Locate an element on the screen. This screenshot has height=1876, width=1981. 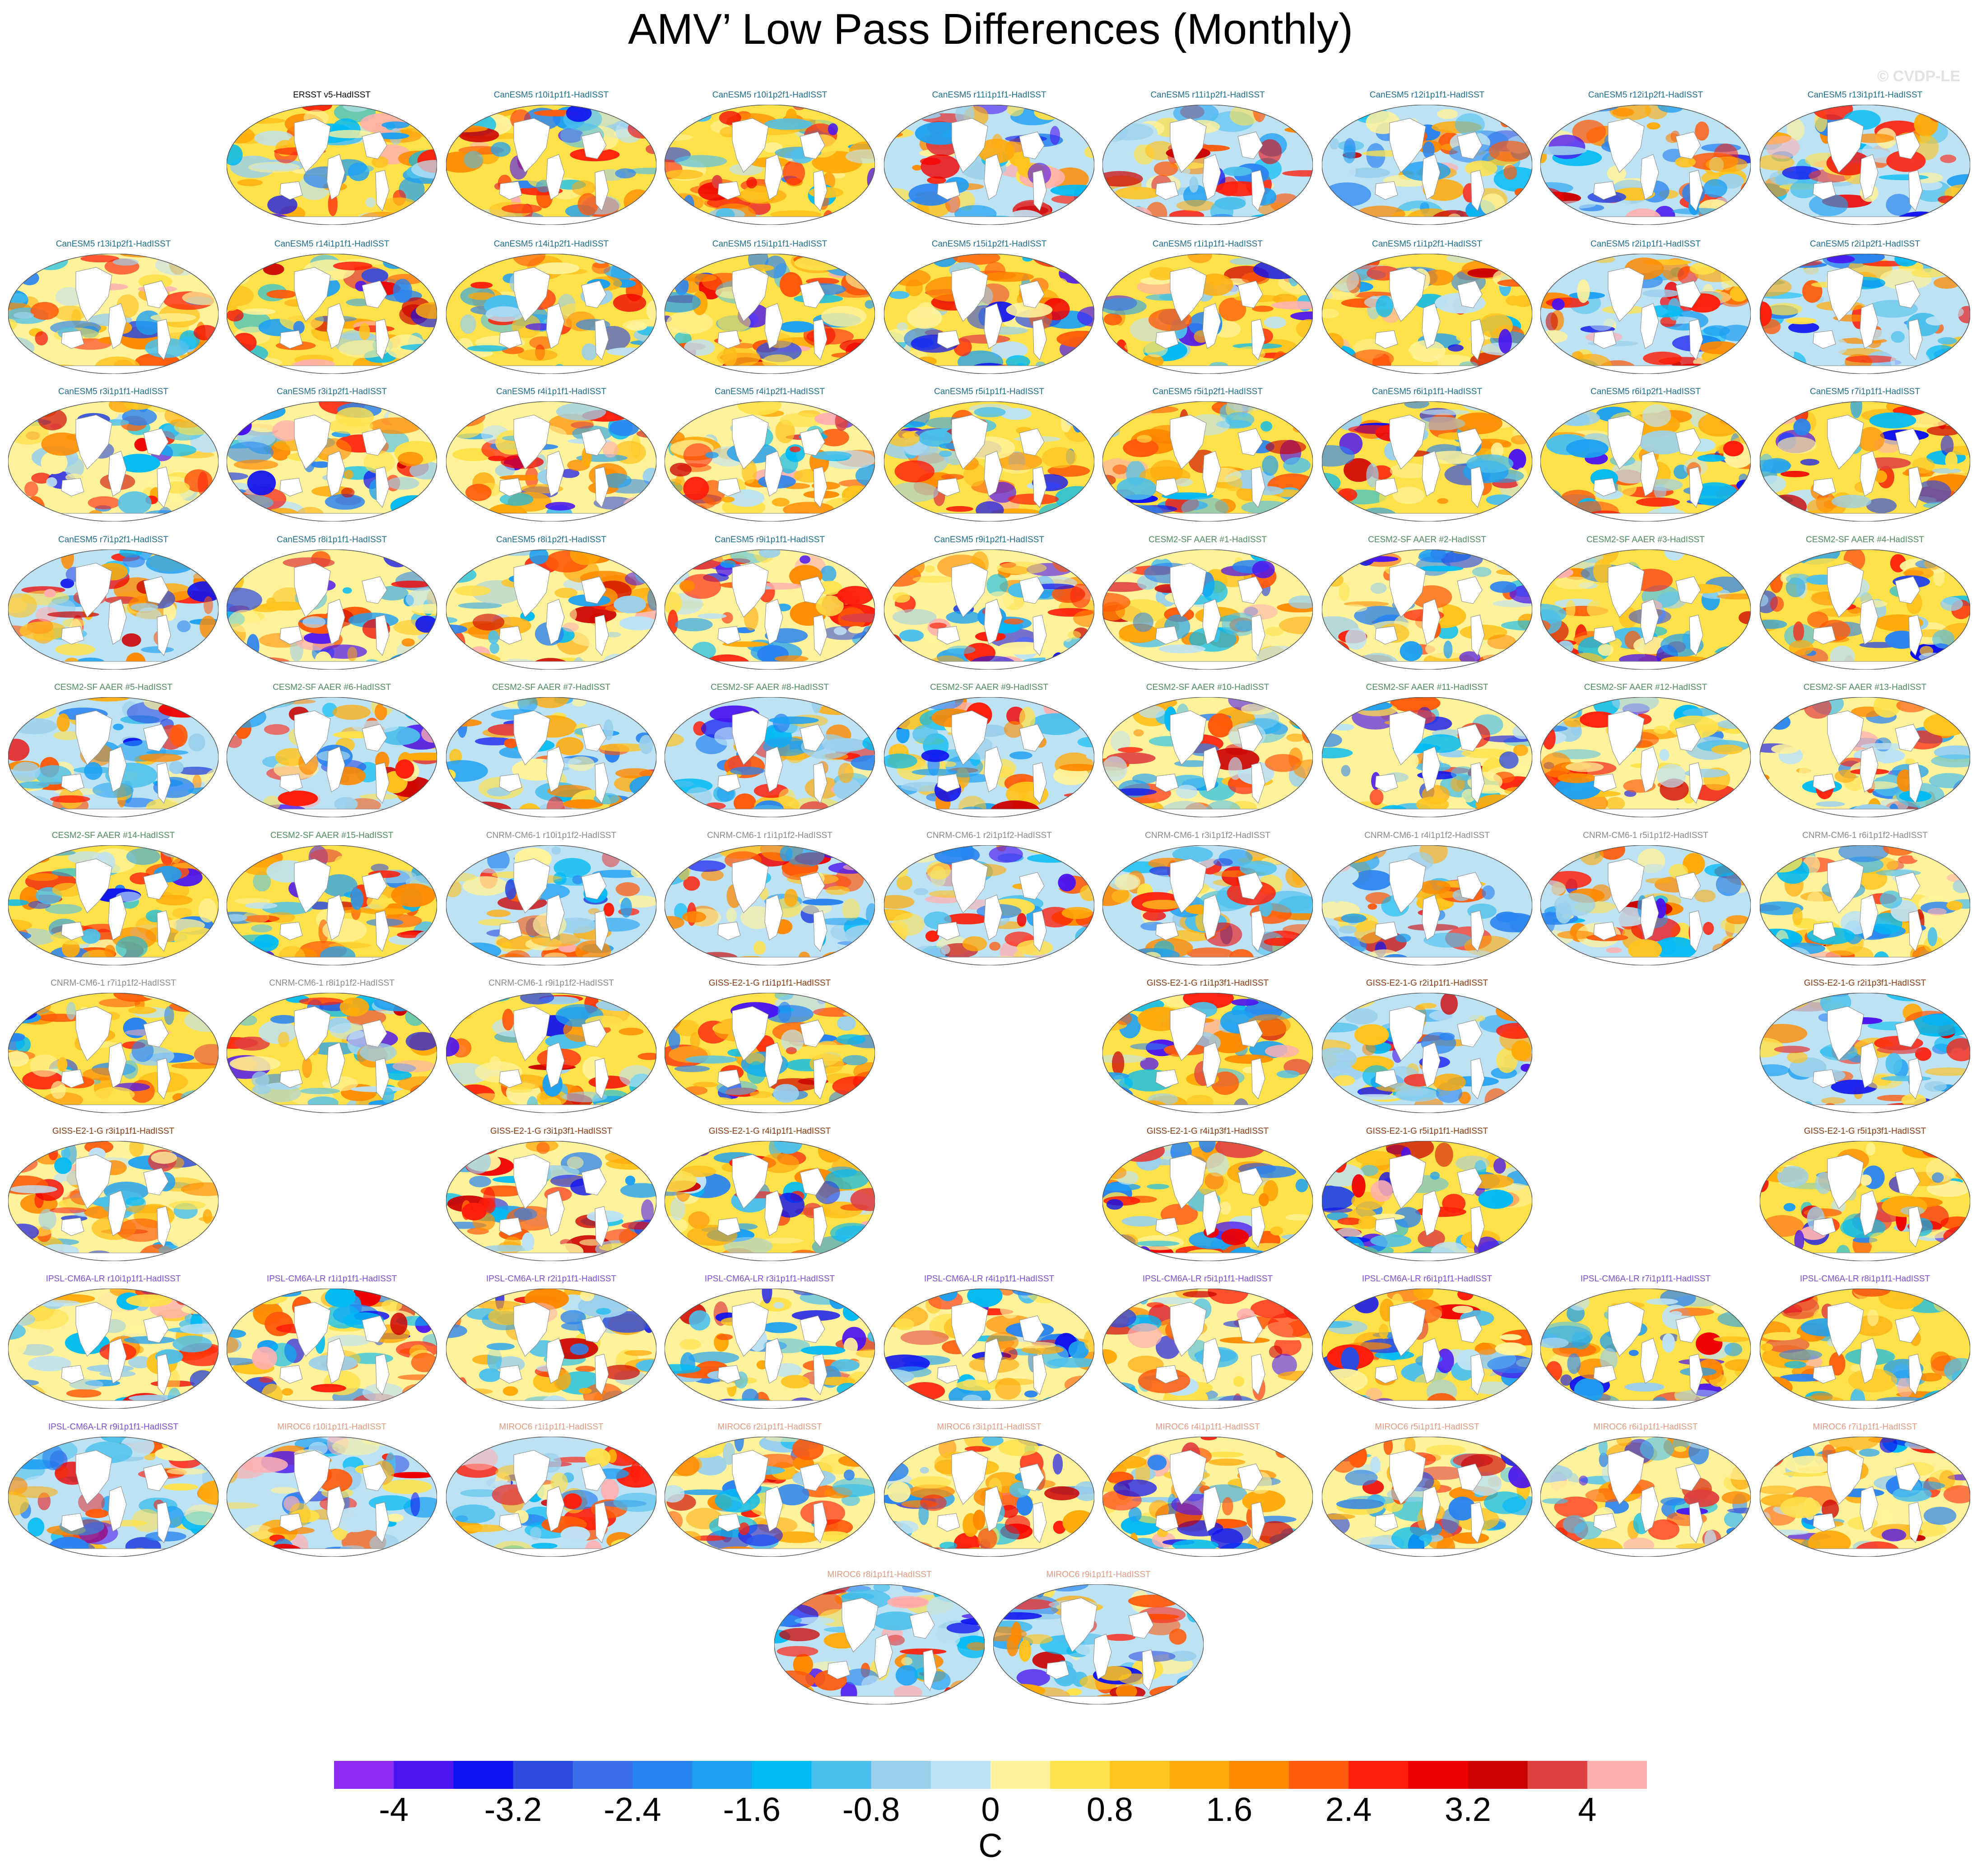
map-panel: GISS-E2-1-G r3i1p1f1-HadISST is located at coordinates (113, 1196).